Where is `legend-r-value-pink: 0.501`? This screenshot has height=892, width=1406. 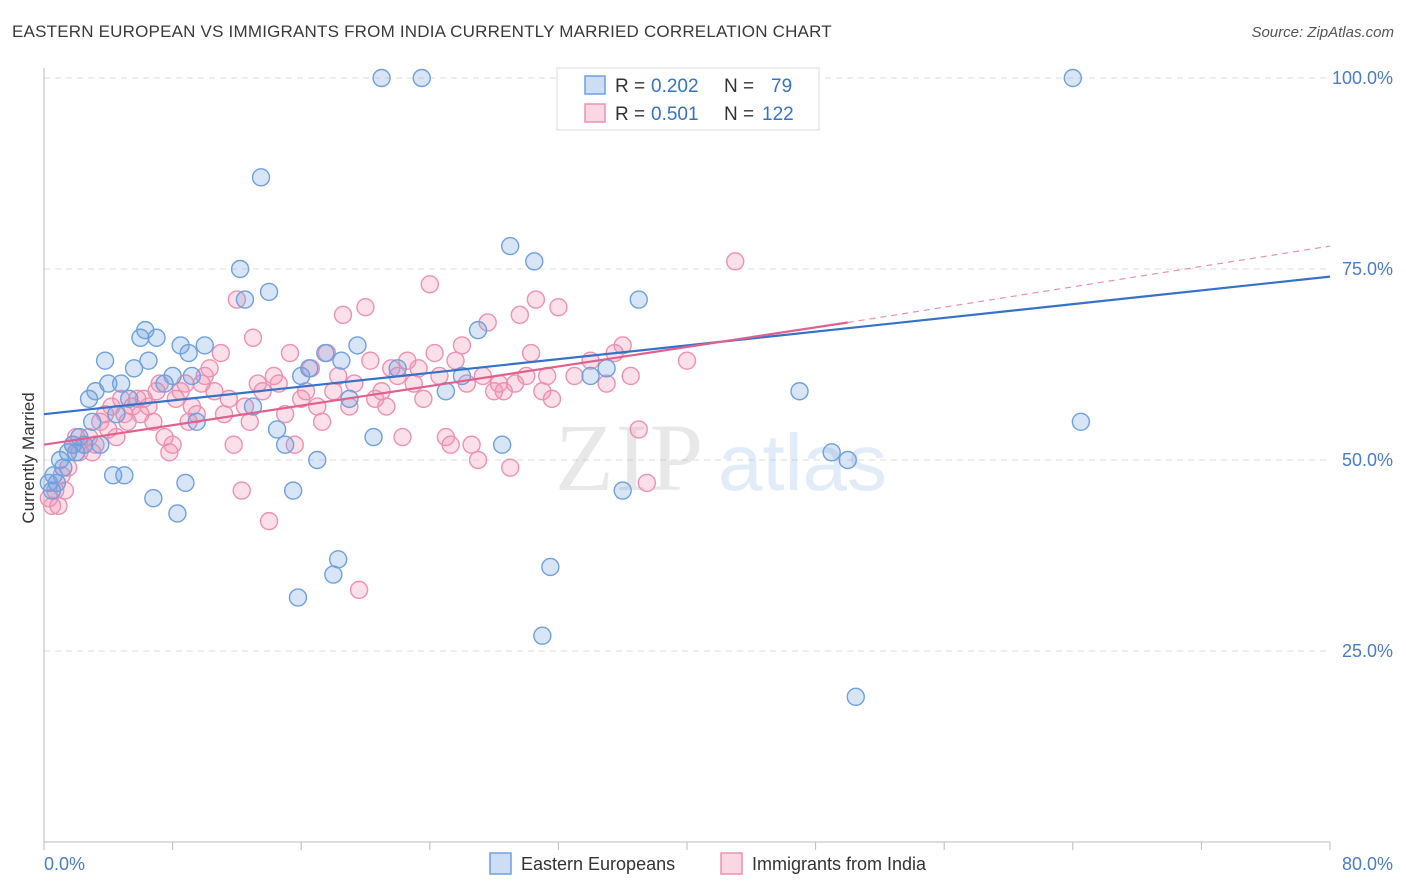
legend-r-value-pink: 0.501 is located at coordinates (675, 114).